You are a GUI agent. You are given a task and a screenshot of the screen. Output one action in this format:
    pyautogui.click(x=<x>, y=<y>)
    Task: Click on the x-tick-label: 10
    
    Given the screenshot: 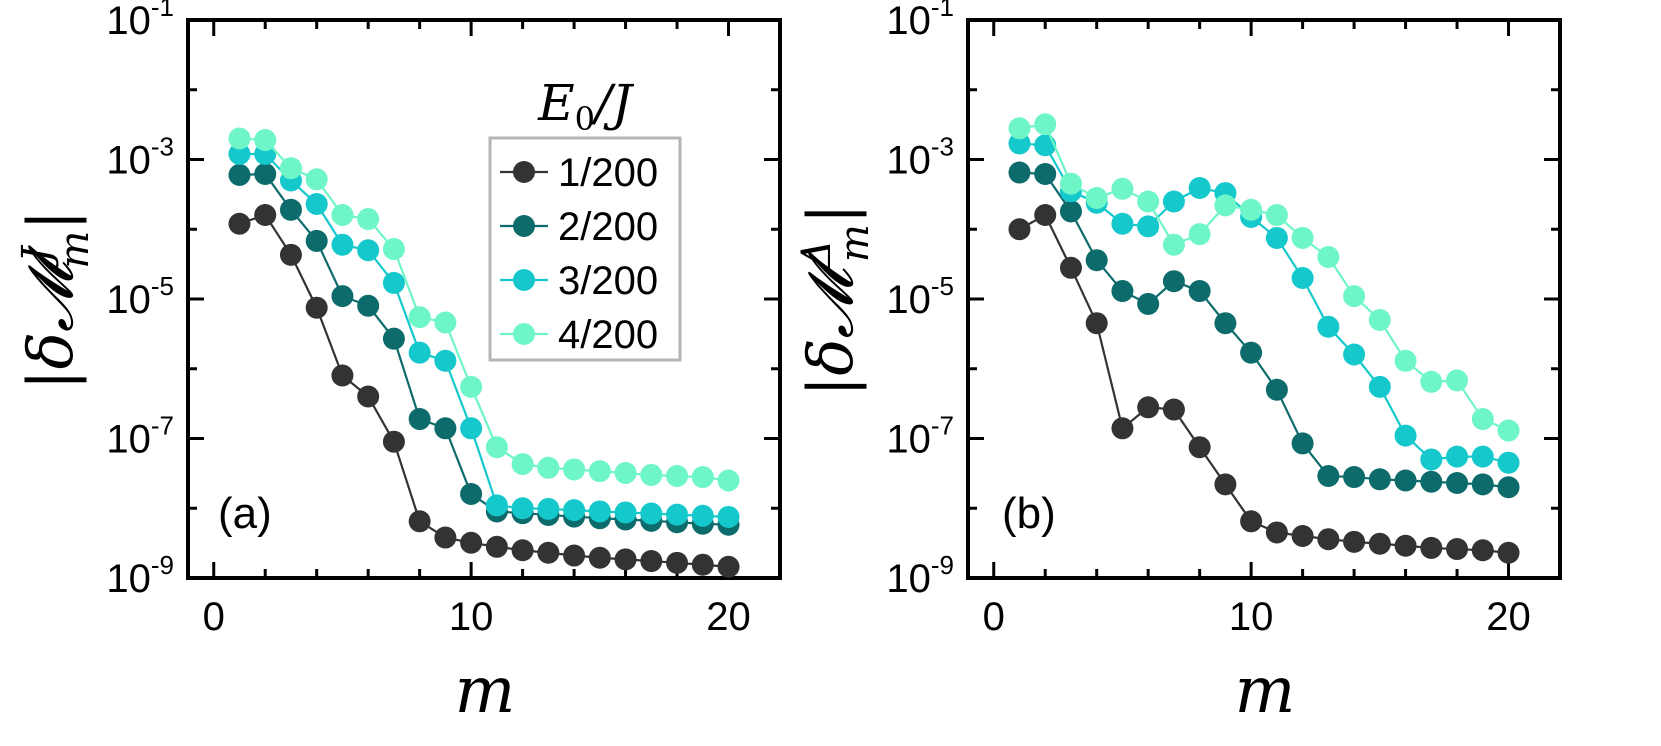 What is the action you would take?
    pyautogui.click(x=1251, y=617)
    